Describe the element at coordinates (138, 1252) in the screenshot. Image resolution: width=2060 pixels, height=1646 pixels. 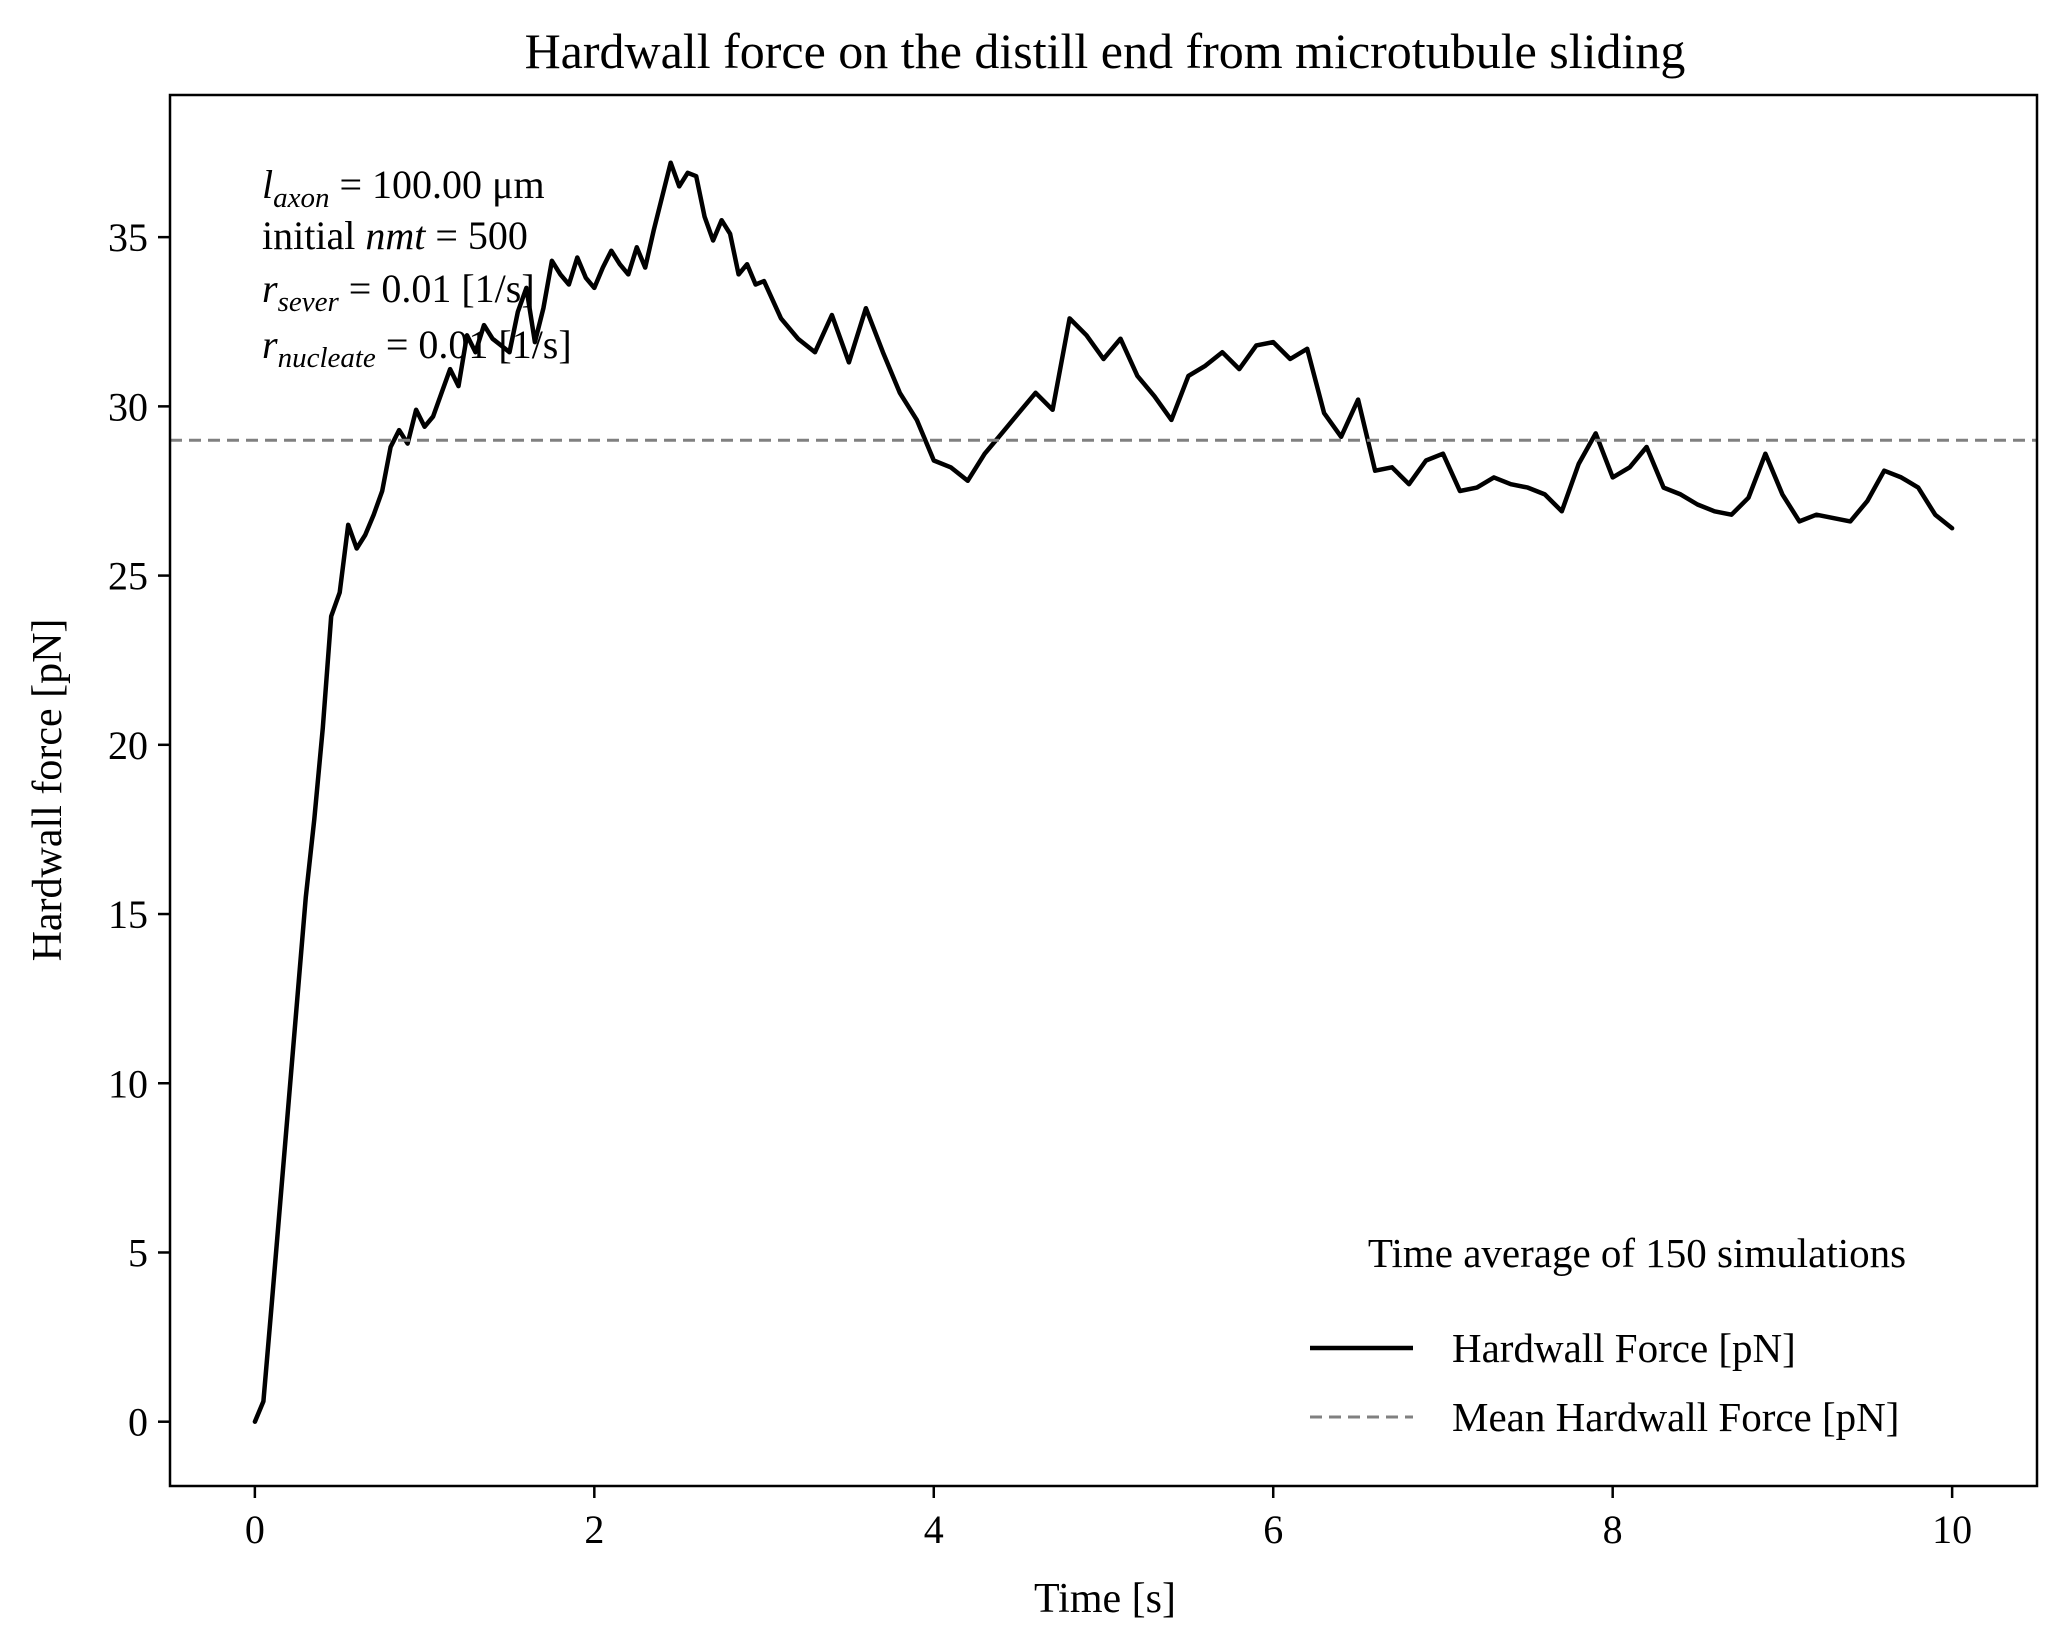
I see `y-tick-label: 5` at that location.